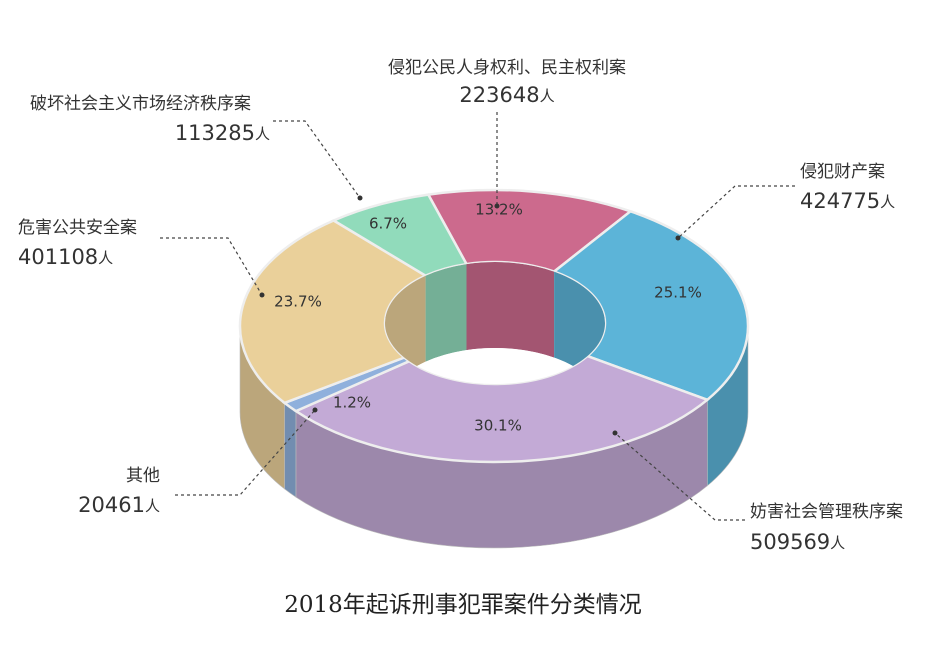 The width and height of the screenshot is (927, 661). I want to click on count-value: 20461, so click(111, 505).